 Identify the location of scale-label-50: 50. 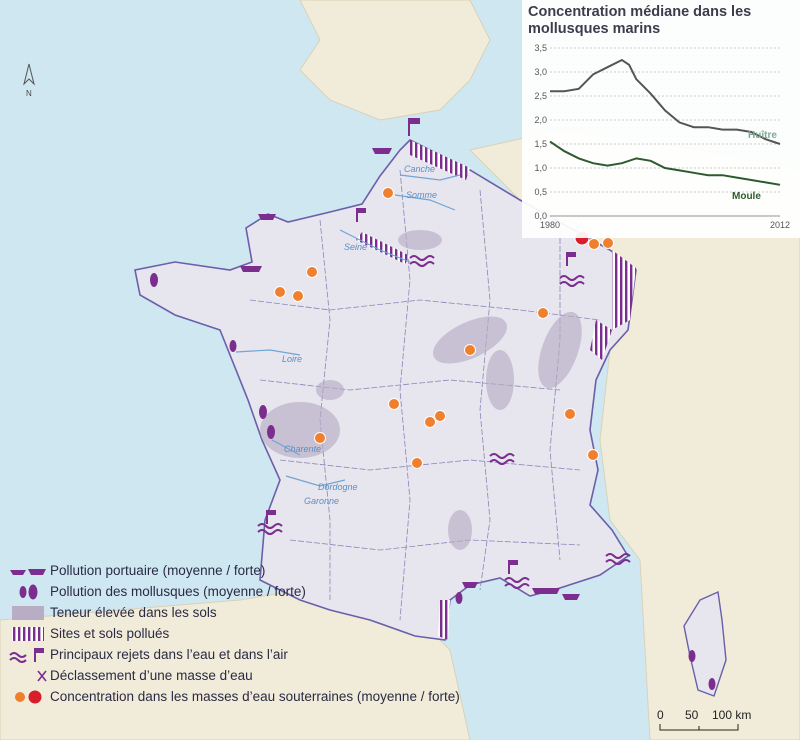
(692, 715).